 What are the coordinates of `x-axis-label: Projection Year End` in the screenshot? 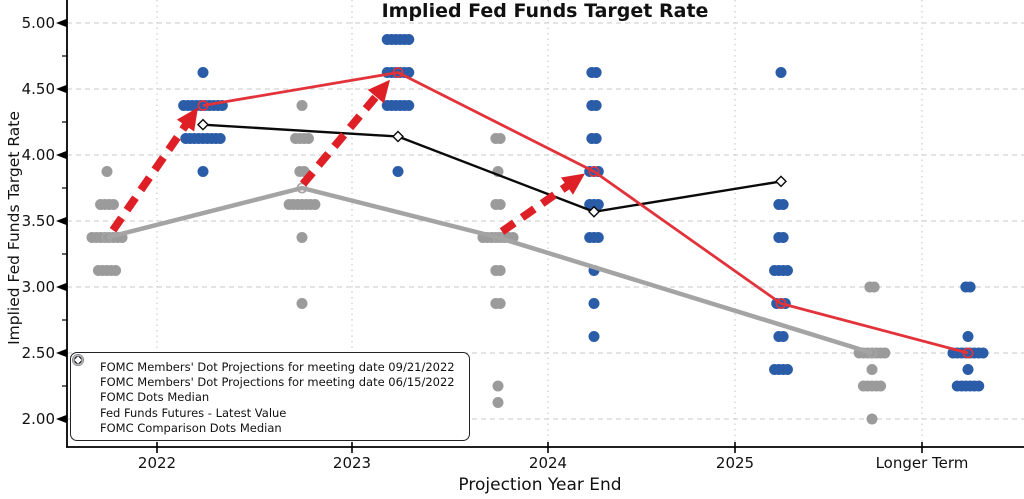 It's located at (540, 485).